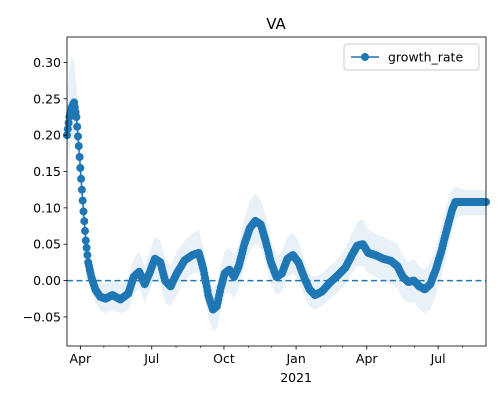  What do you see at coordinates (47, 280) in the screenshot?
I see `y-tick-label: 0.00` at bounding box center [47, 280].